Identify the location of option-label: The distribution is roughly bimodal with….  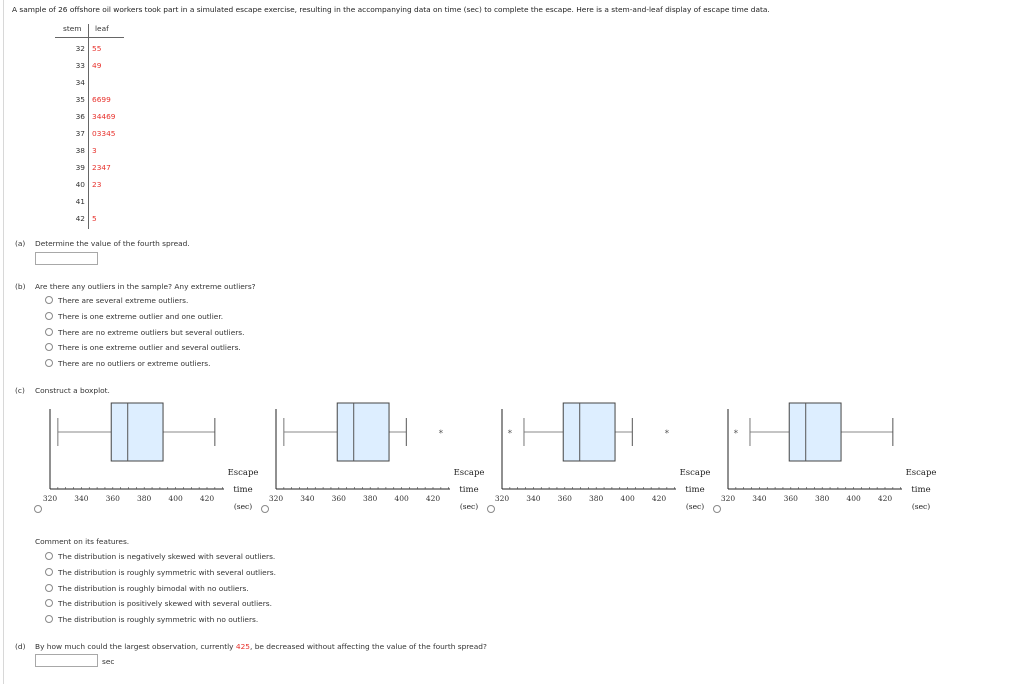
(153, 588).